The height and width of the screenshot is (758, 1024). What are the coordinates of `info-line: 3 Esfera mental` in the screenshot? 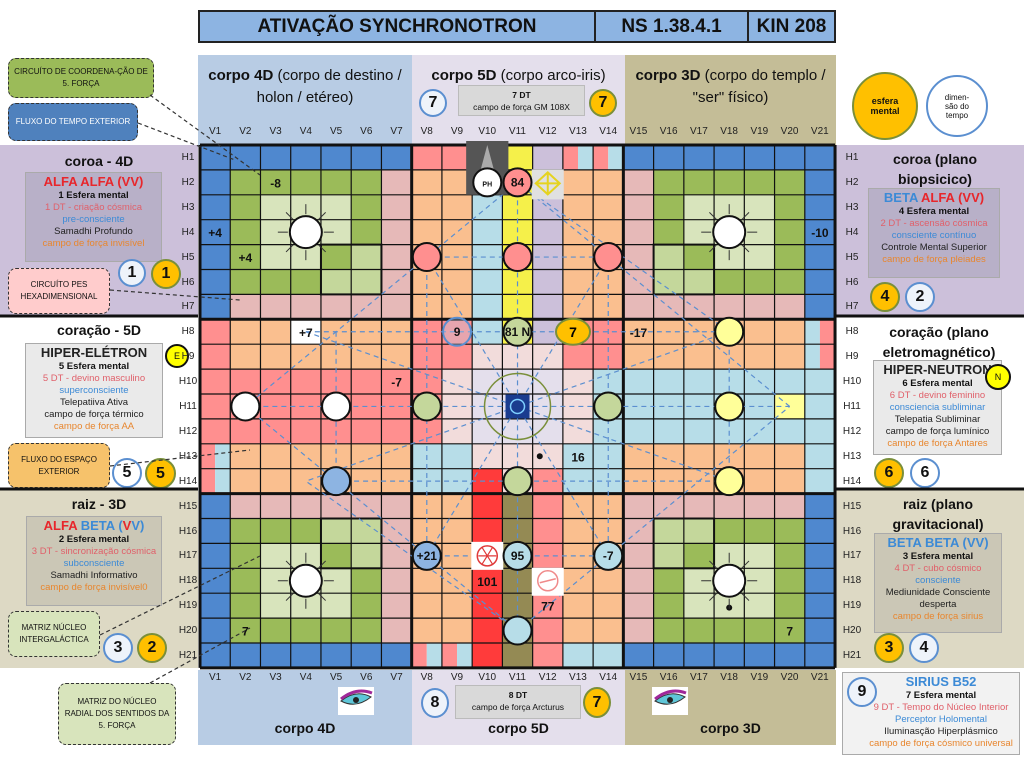 It's located at (938, 556).